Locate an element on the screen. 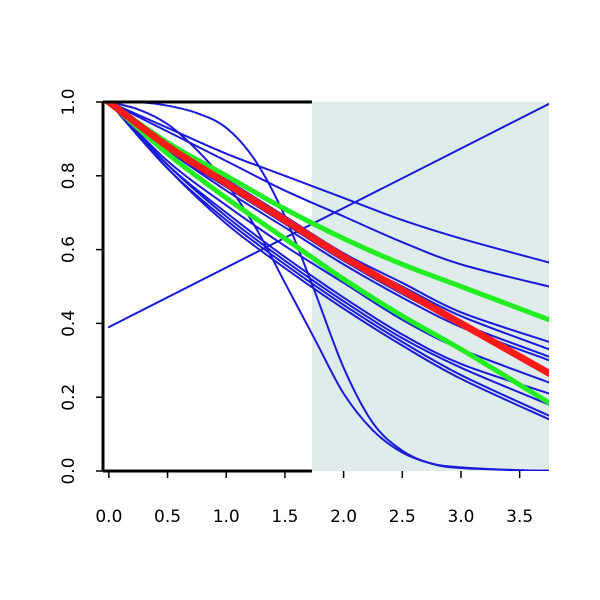  x-tick-label: 3.0 is located at coordinates (460, 517).